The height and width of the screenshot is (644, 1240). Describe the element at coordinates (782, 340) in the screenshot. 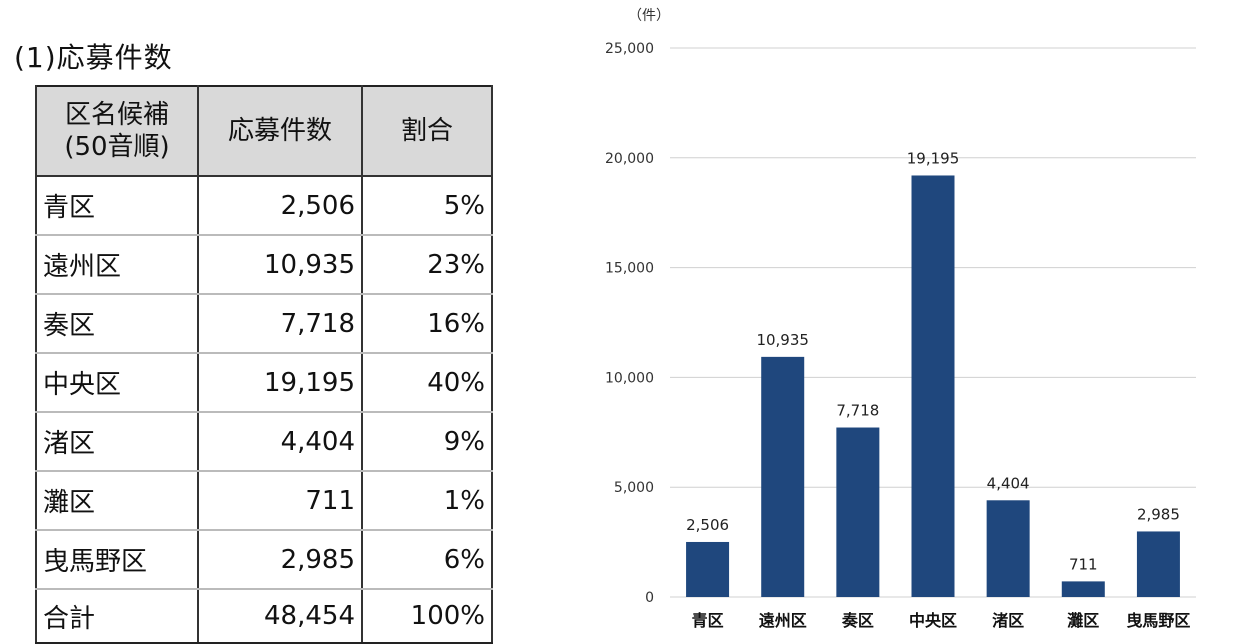

I see `data-label: 10,935` at that location.